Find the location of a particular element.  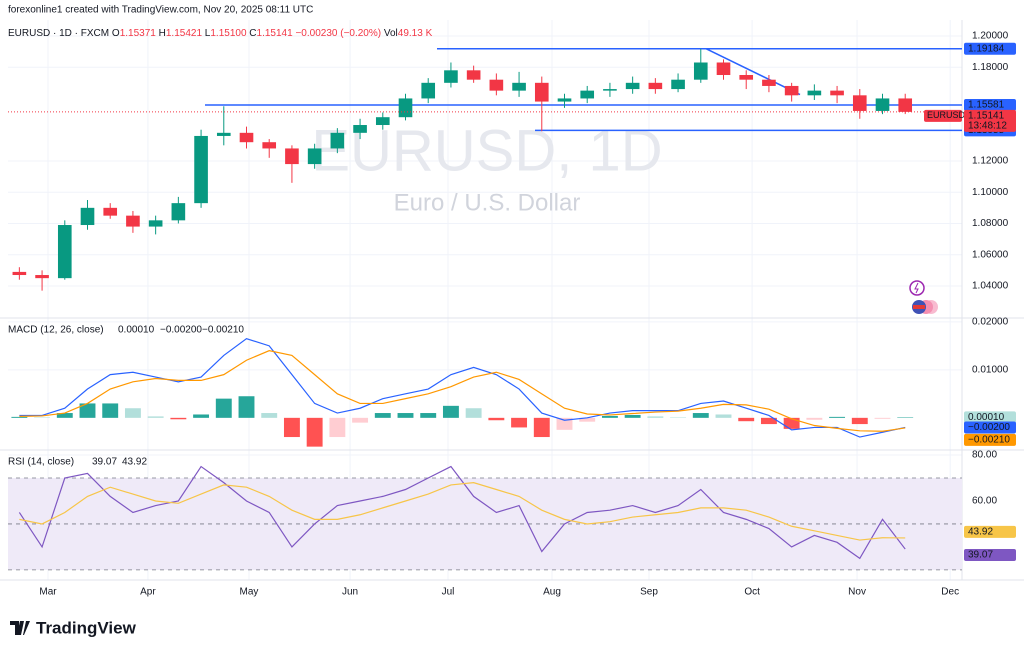

y-tick-label: 1.12000 is located at coordinates (990, 161).